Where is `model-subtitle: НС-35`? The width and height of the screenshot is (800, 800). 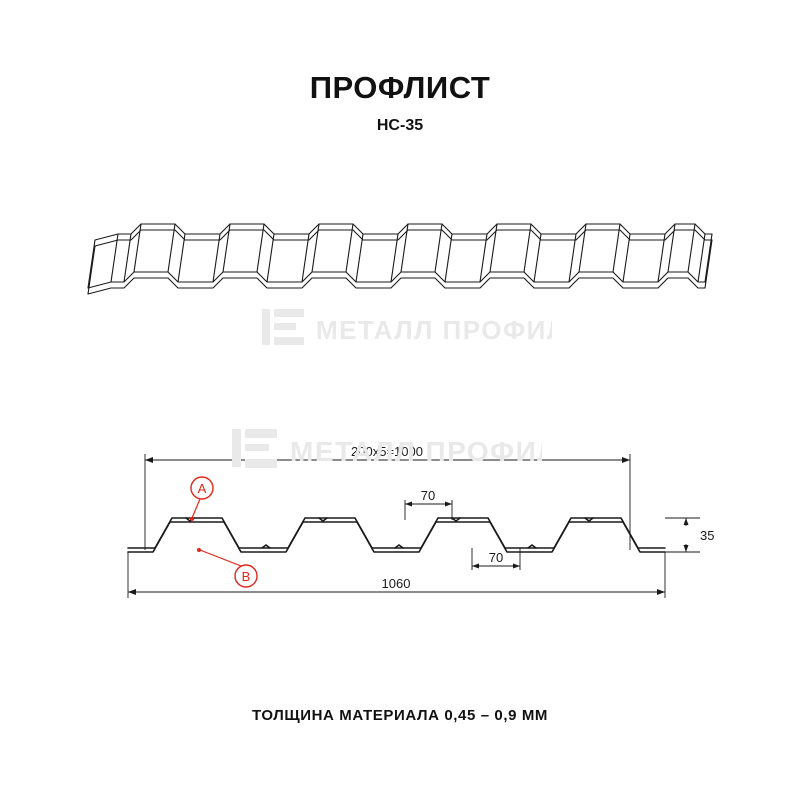 model-subtitle: НС-35 is located at coordinates (400, 125).